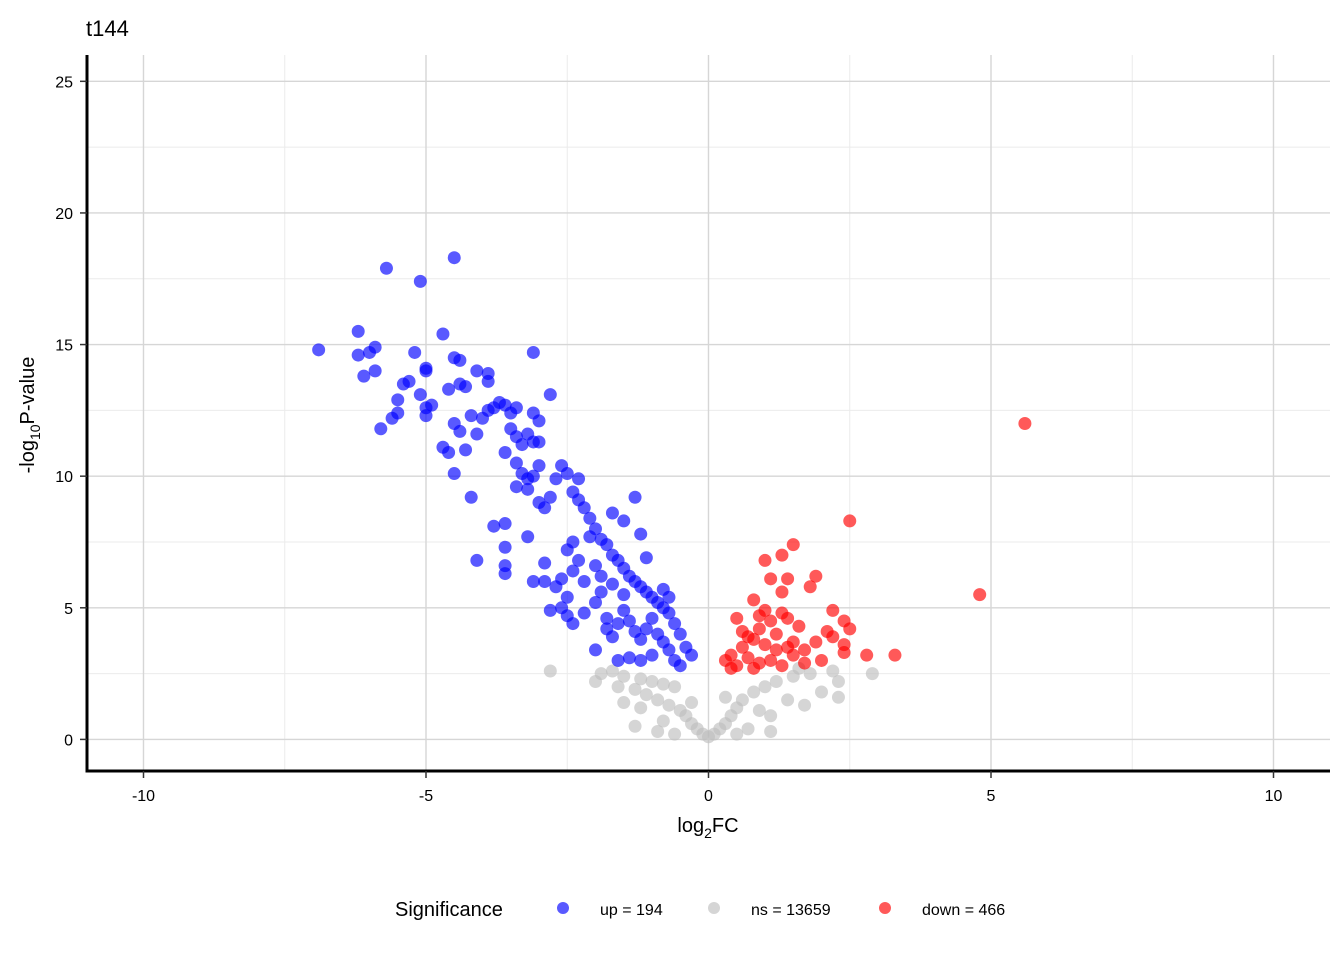 This screenshot has height=960, width=1344. Describe the element at coordinates (690, 826) in the screenshot. I see `x-axis-title-base: log` at that location.